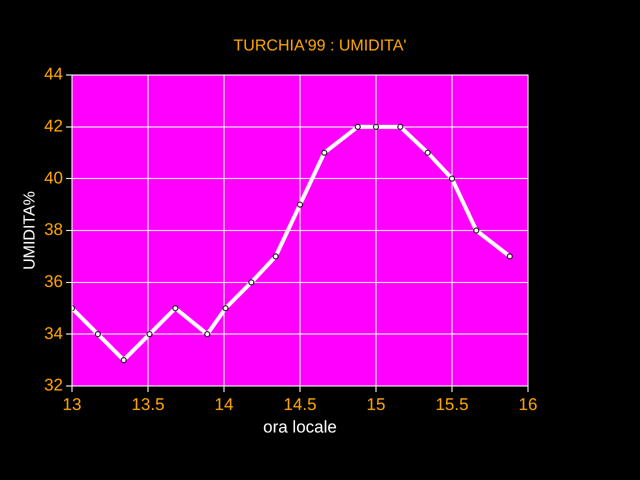 Image resolution: width=640 pixels, height=480 pixels. I want to click on y-tick-label: 40, so click(53, 178).